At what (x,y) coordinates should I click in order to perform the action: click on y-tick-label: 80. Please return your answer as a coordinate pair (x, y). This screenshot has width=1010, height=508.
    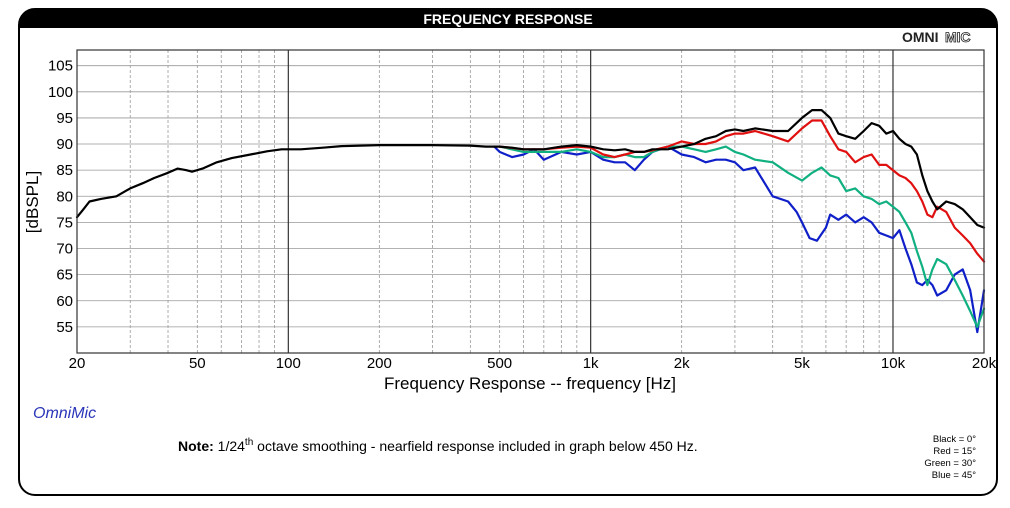
    Looking at the image, I should click on (64, 196).